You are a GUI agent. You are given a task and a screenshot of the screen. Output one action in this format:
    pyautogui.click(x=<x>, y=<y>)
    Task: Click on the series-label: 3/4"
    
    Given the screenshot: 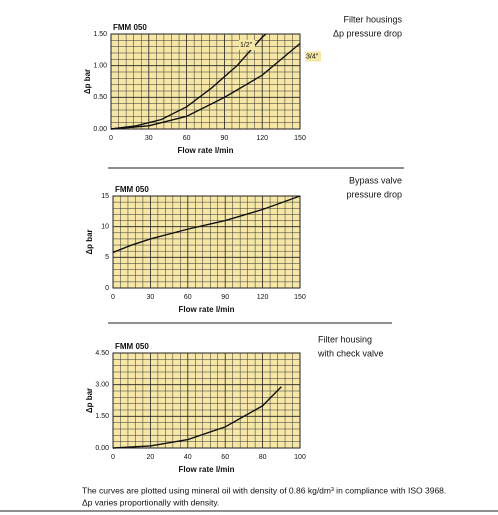 What is the action you would take?
    pyautogui.click(x=312, y=56)
    